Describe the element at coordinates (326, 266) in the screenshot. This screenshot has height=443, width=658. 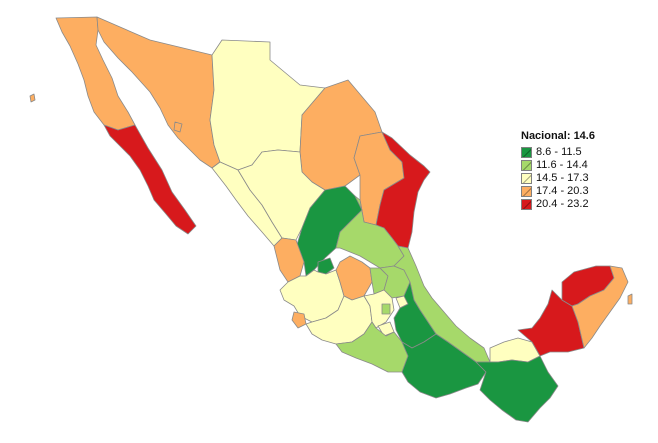
I see `state-aguascalientes` at that location.